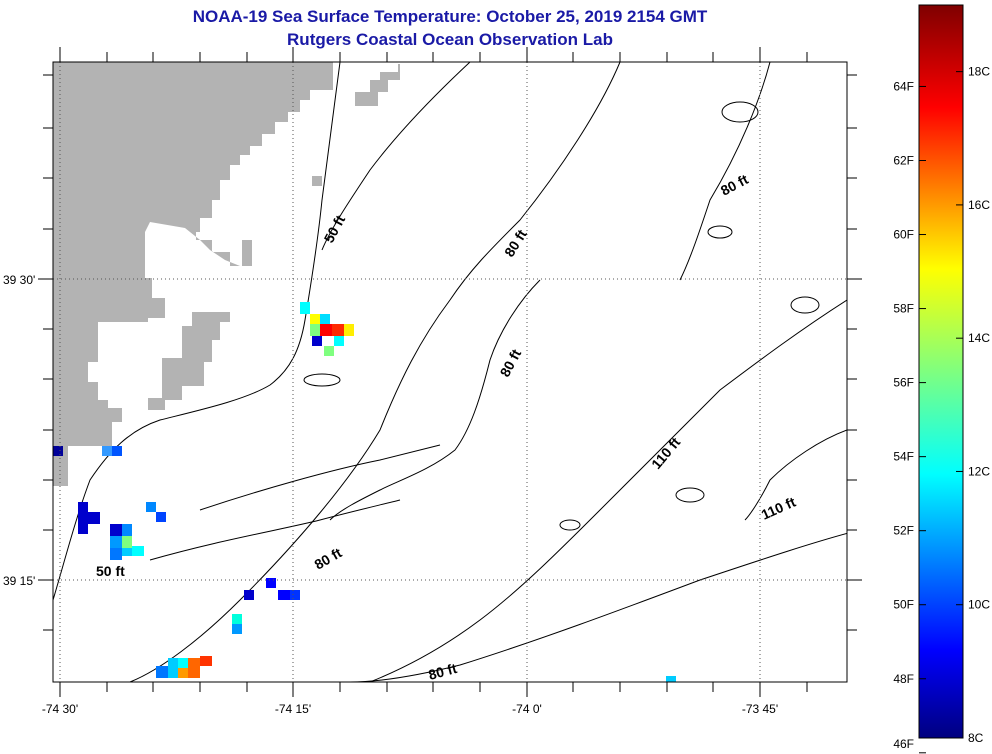 The image size is (992, 754). Describe the element at coordinates (317, 181) in the screenshot. I see `land-pixel` at that location.